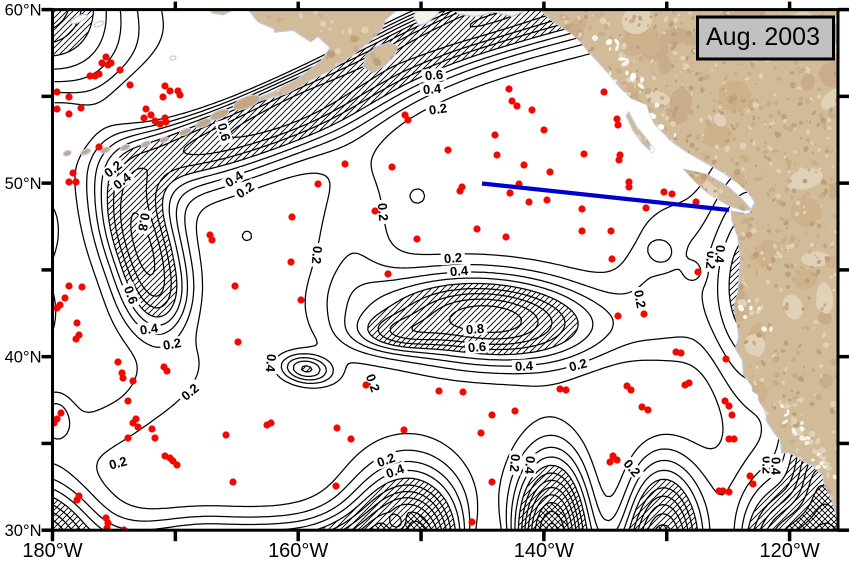  Describe the element at coordinates (23, 184) in the screenshot. I see `svg-text: 50°N` at that location.